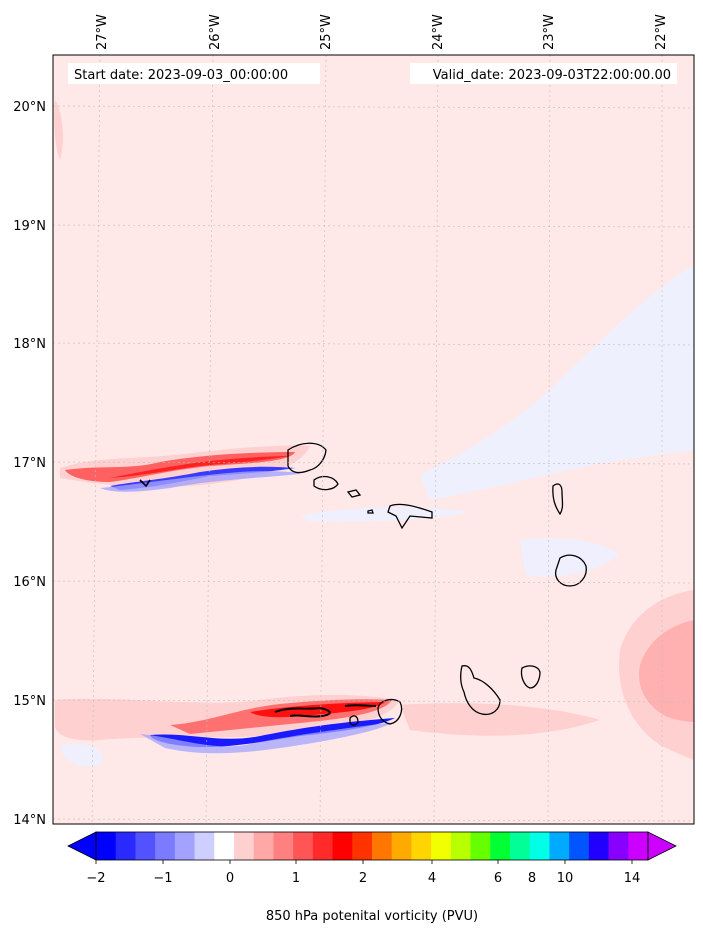 The image size is (703, 939). I want to click on colorbar-tick-labels: −2 −1 0 1 2 4 6 8 10 14, so click(363, 878).